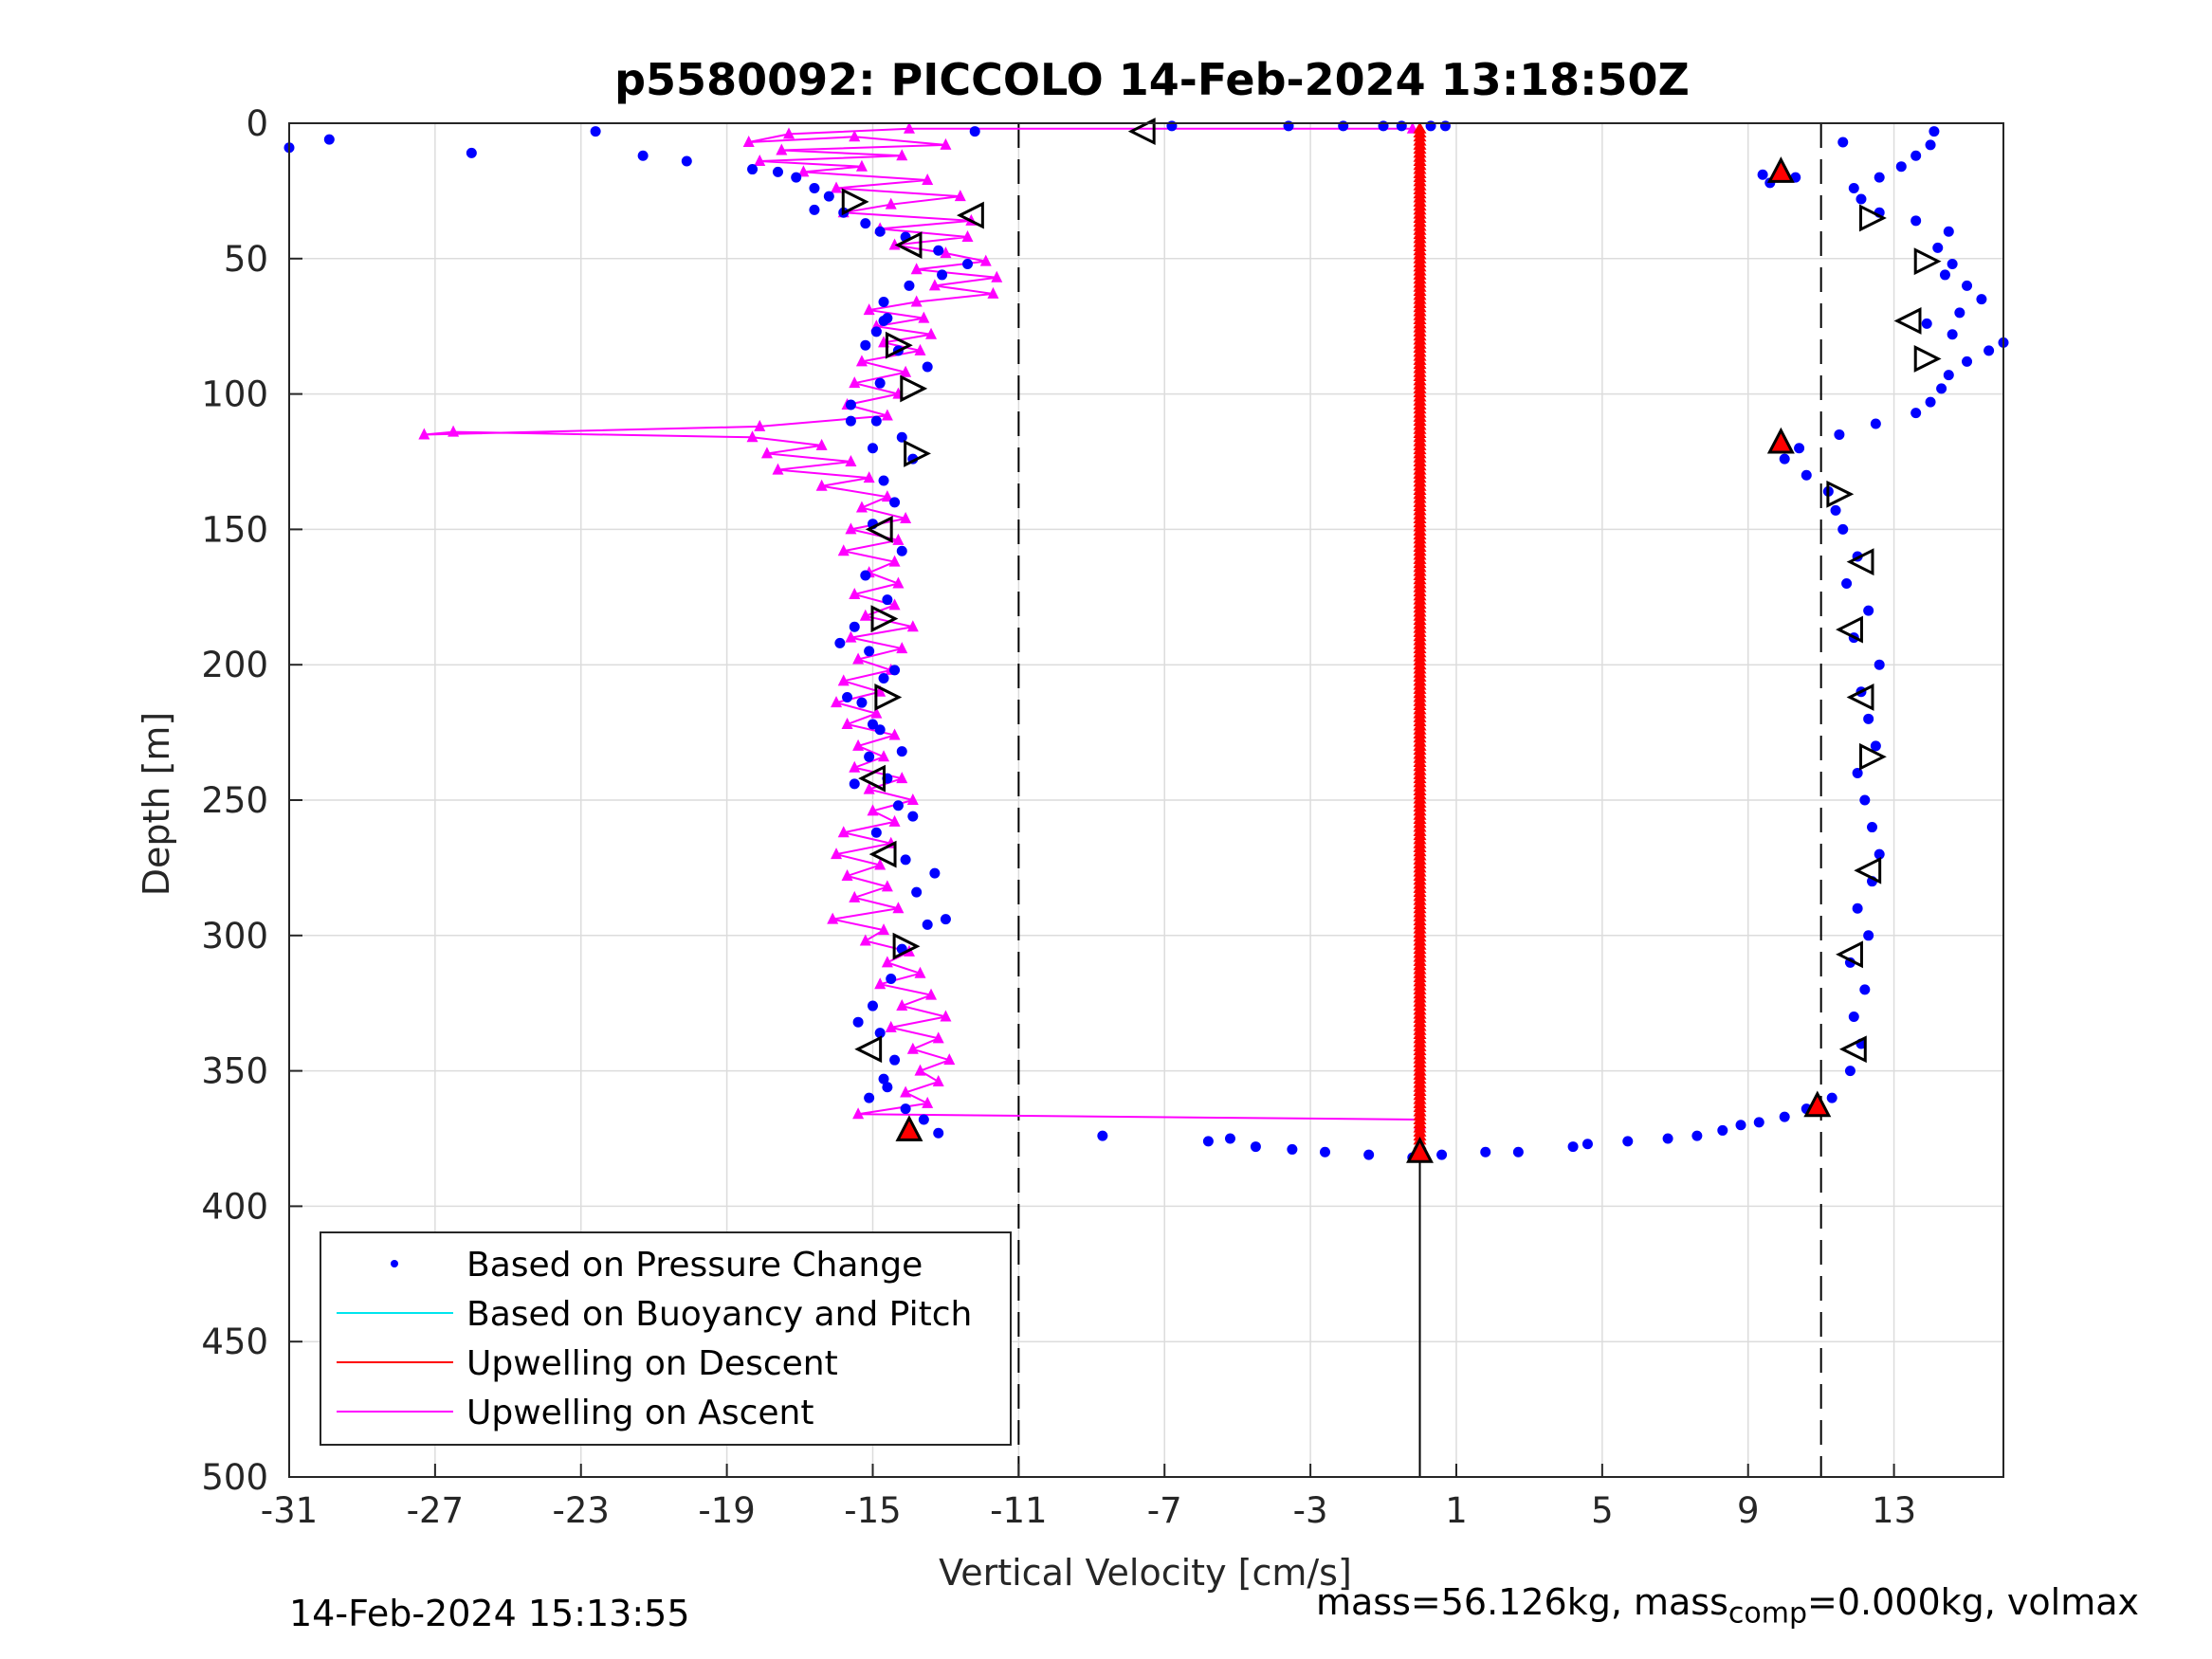 This screenshot has width=2212, height=1659. I want to click on footer-mass-info: mass=56.126kg, masscomp=0.000kg, volmax, so click(1727, 1606).